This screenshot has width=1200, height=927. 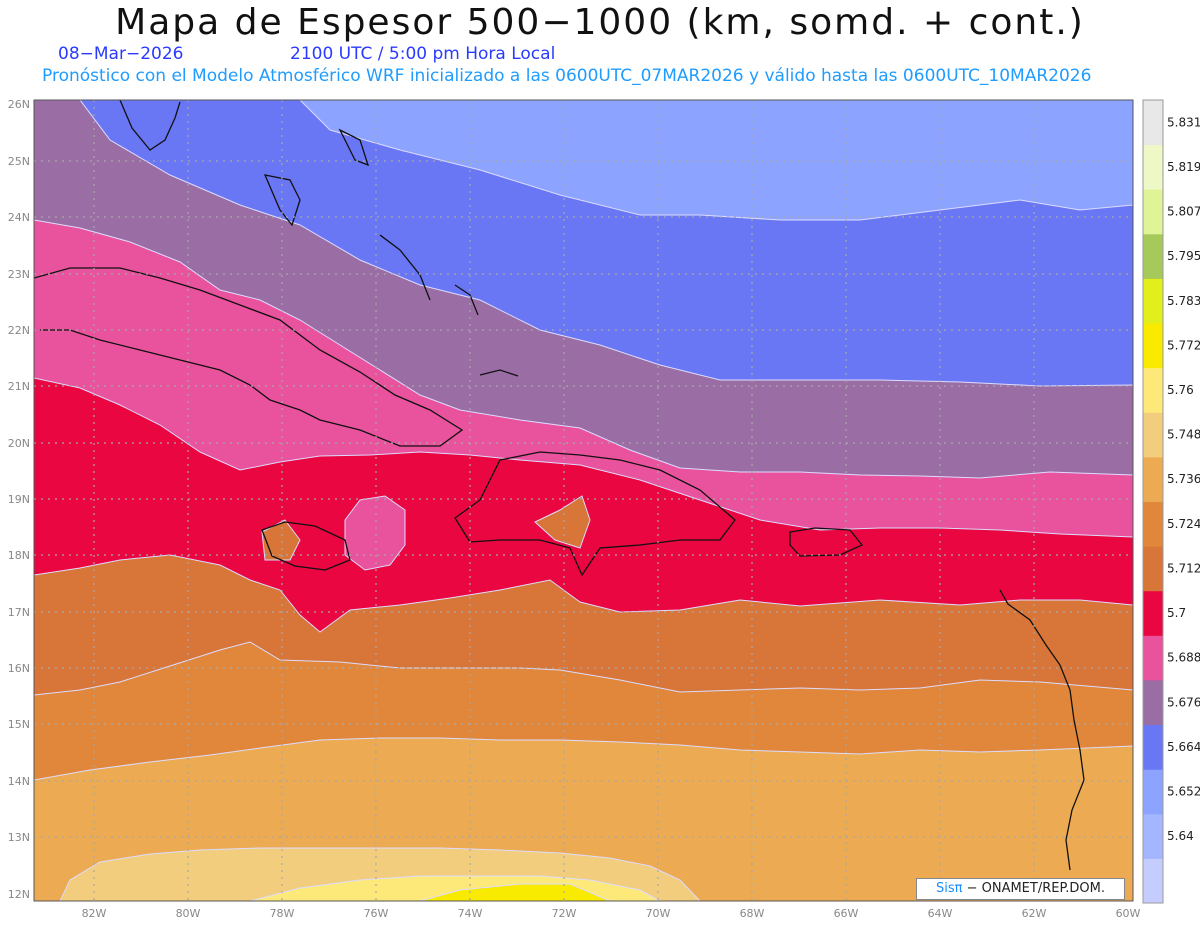 I want to click on lat-label: 19N, so click(x=19, y=499).